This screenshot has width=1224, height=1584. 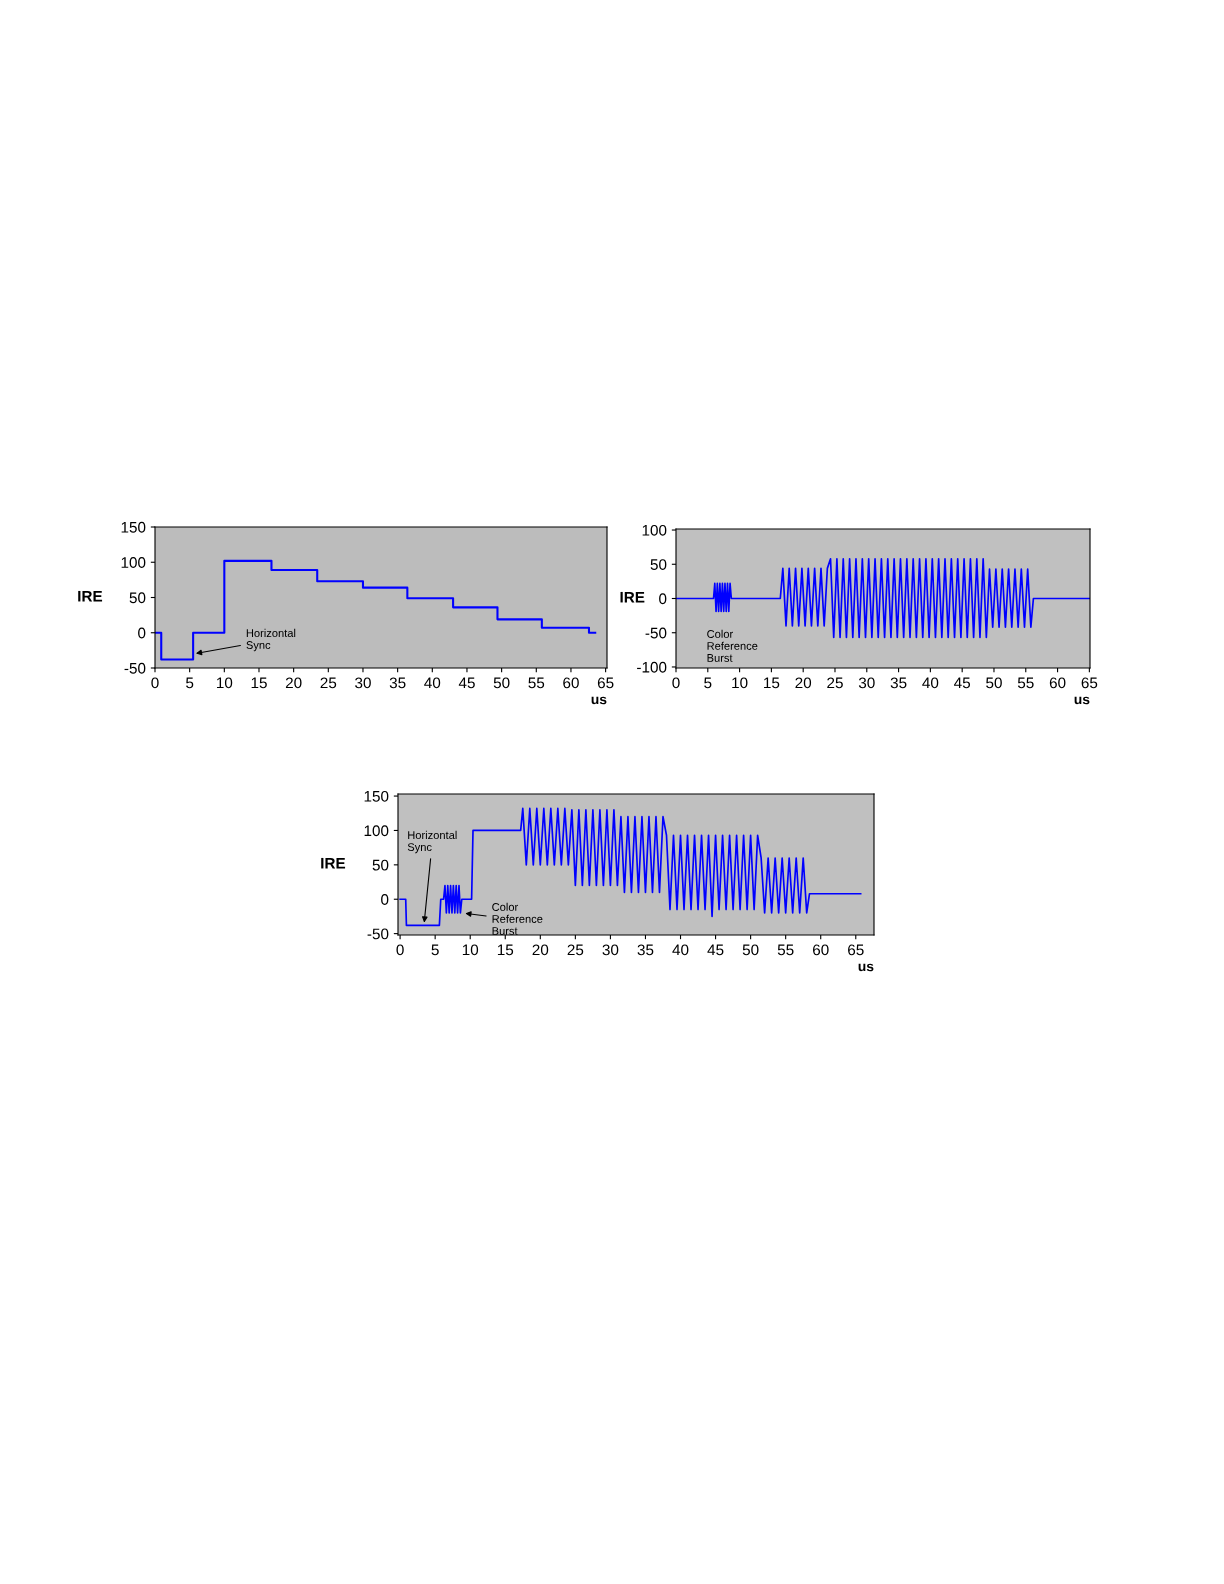 What do you see at coordinates (652, 667) in the screenshot?
I see `y-tick-label: -100` at bounding box center [652, 667].